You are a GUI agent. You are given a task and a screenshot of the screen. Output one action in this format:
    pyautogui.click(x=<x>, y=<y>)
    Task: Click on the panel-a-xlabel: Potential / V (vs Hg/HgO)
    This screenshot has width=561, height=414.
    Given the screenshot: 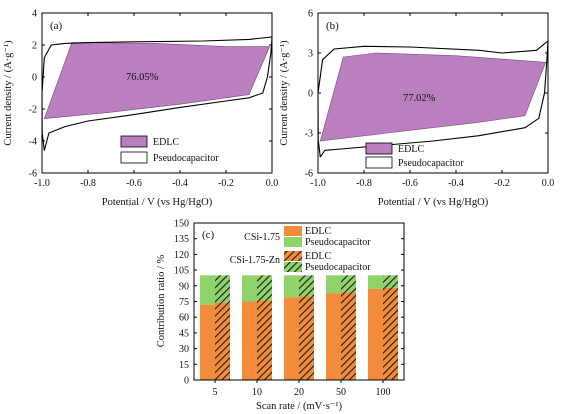 What is the action you would take?
    pyautogui.click(x=157, y=202)
    